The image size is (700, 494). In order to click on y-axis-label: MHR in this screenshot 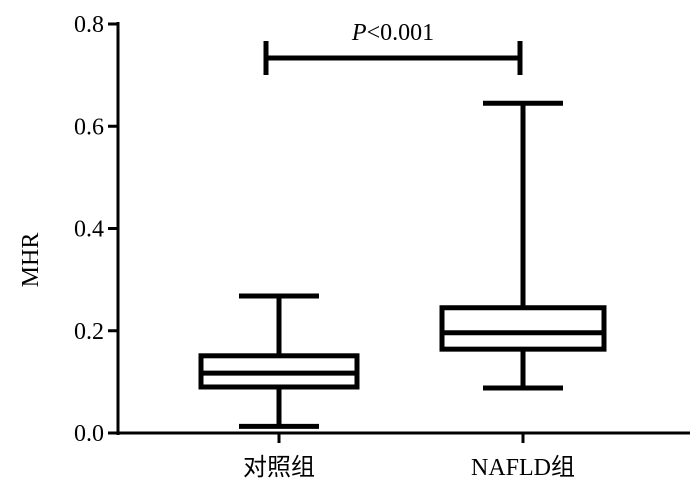, I will do `click(31, 260)`.